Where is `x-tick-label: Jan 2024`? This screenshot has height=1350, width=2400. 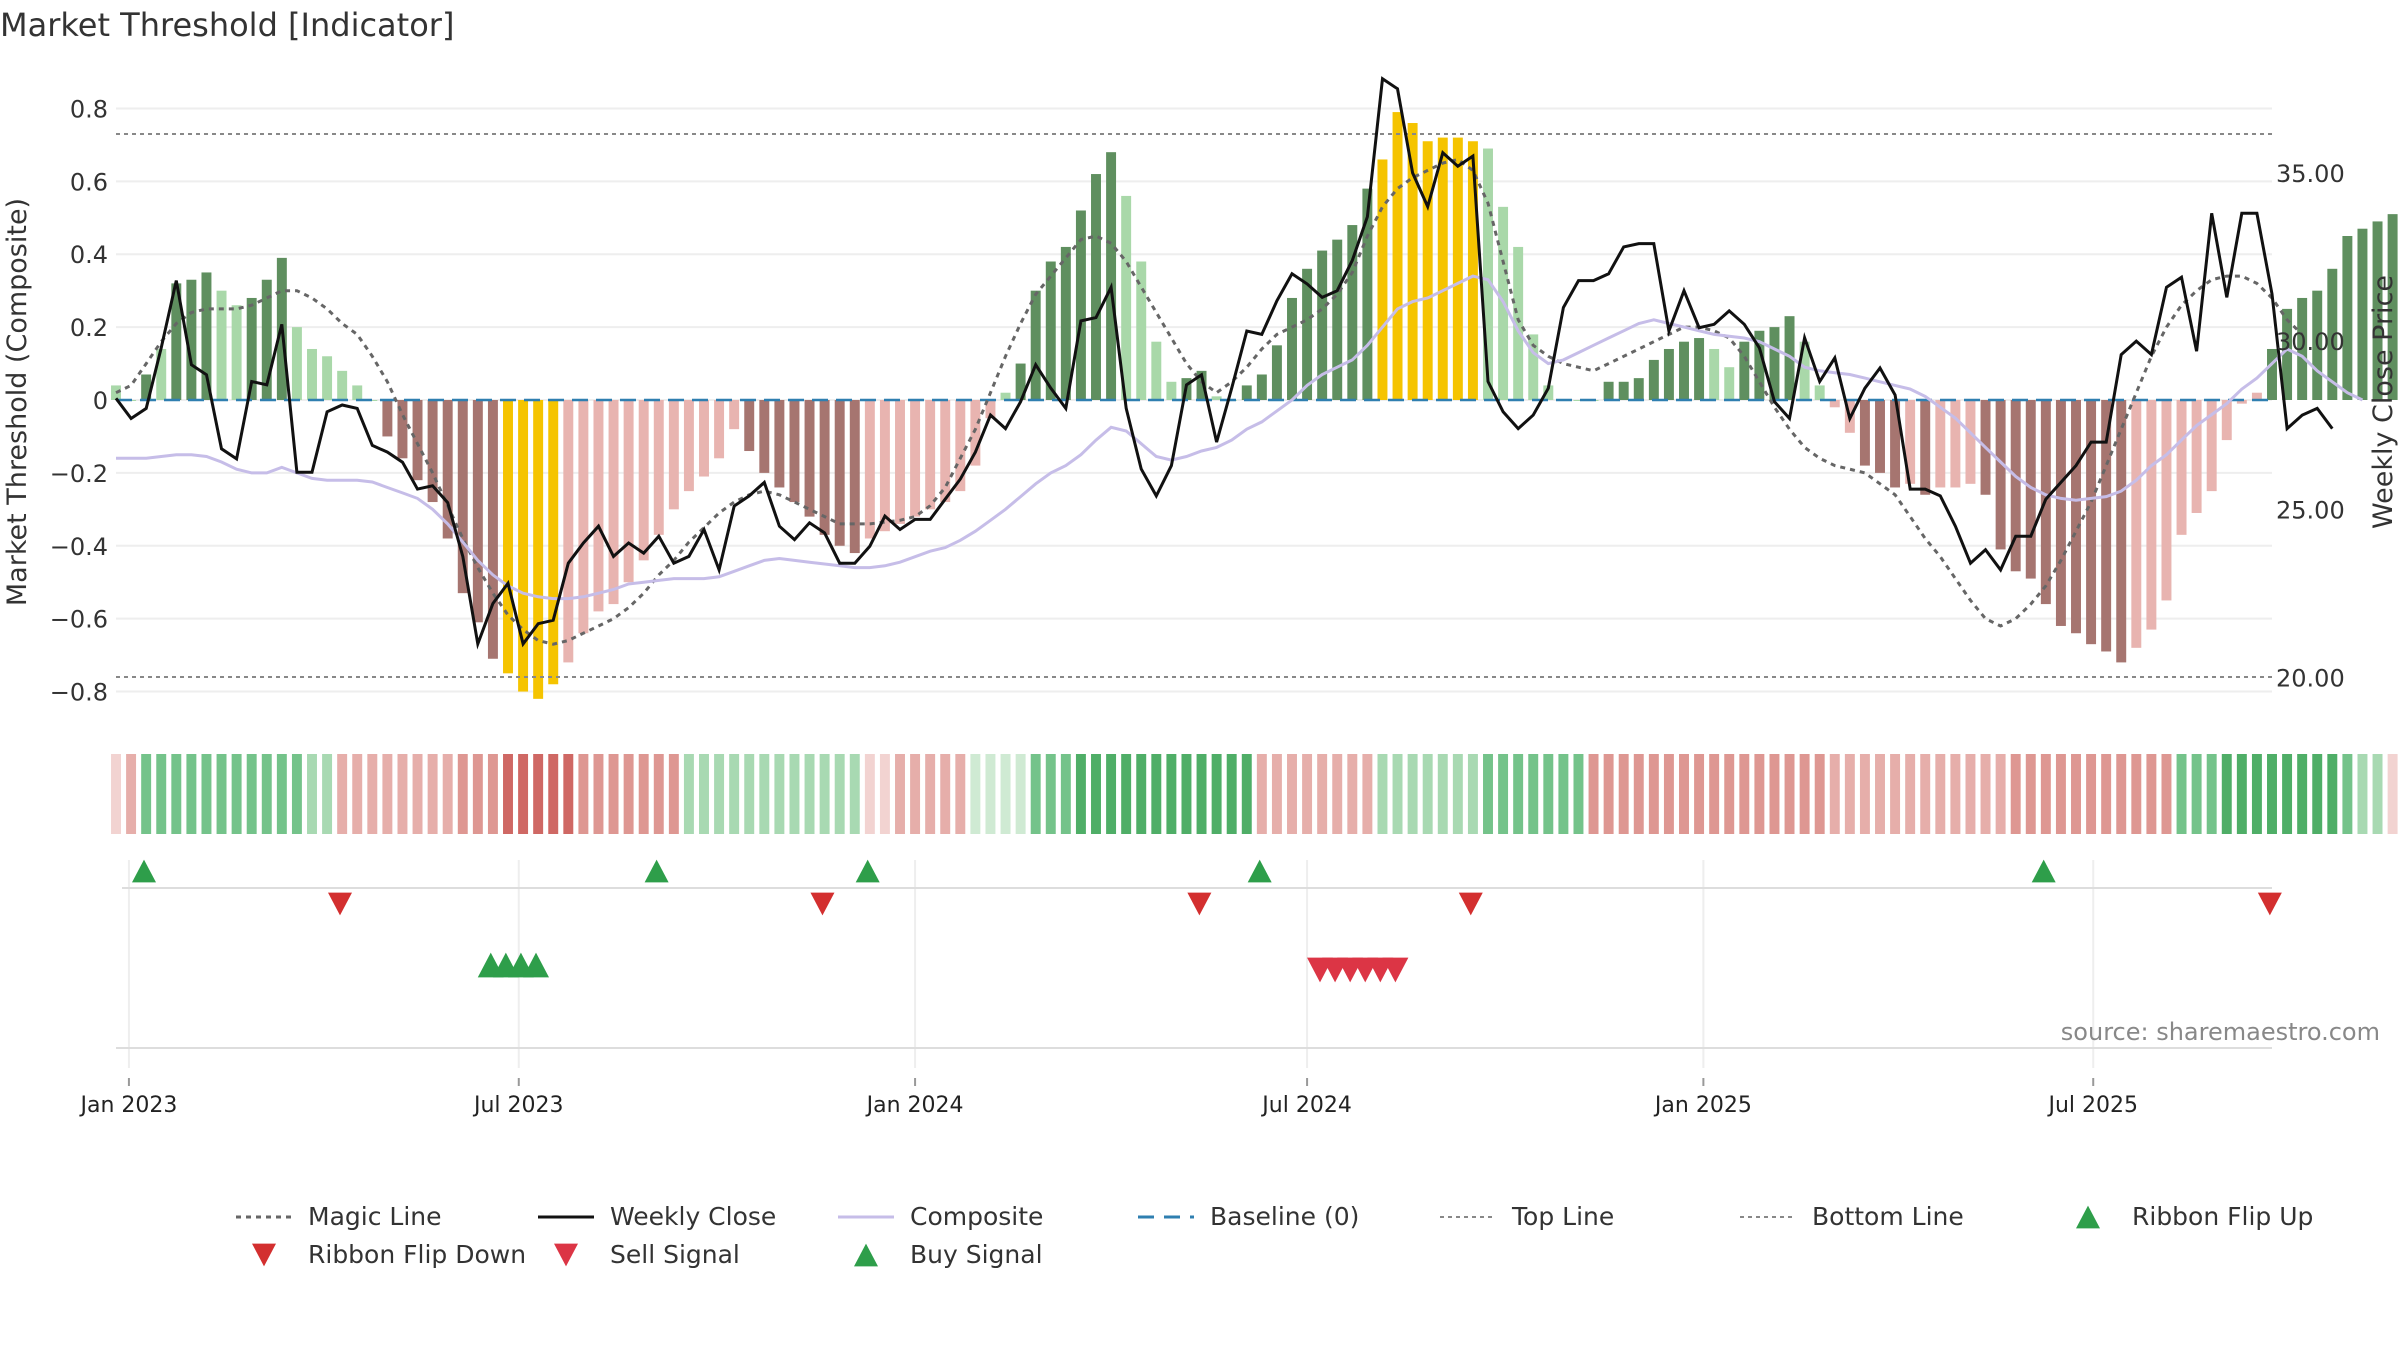
x-tick-label: Jan 2024 is located at coordinates (914, 1105).